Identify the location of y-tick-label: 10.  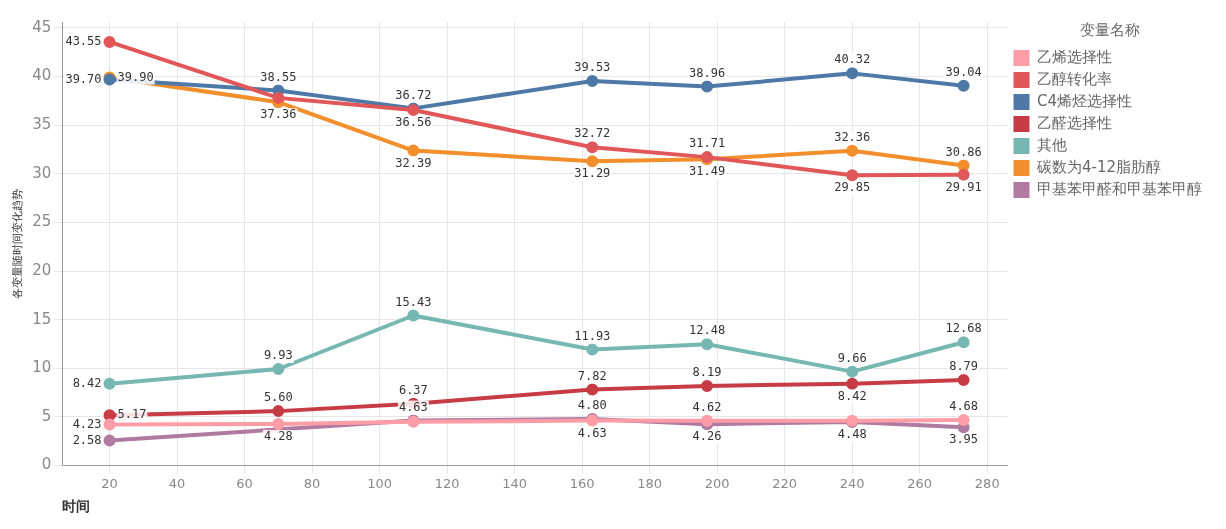
(42, 367).